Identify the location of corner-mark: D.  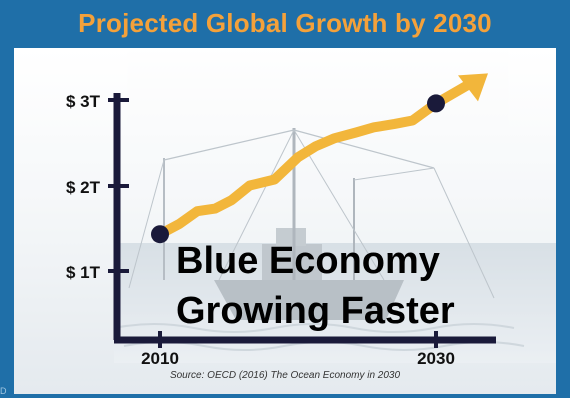
(3, 391).